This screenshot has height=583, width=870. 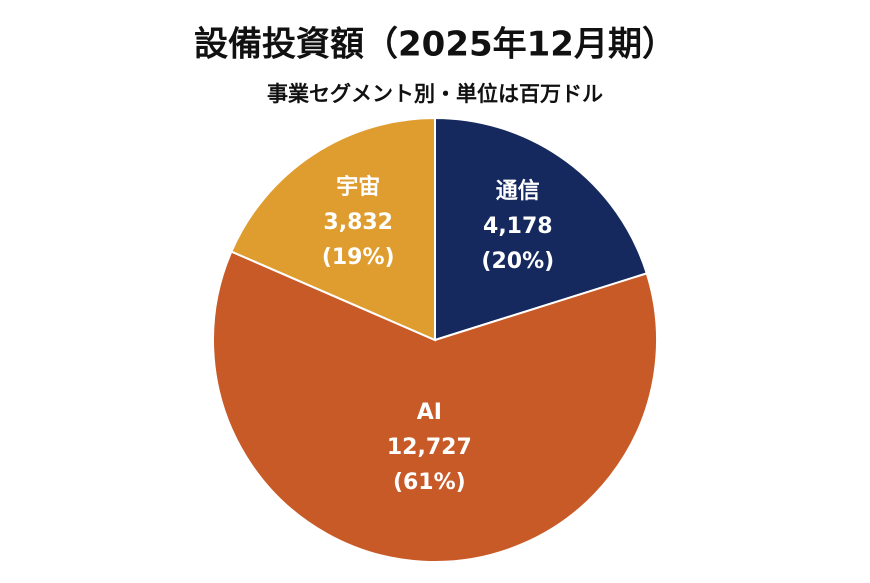 I want to click on value-label: 4,178, so click(x=518, y=226).